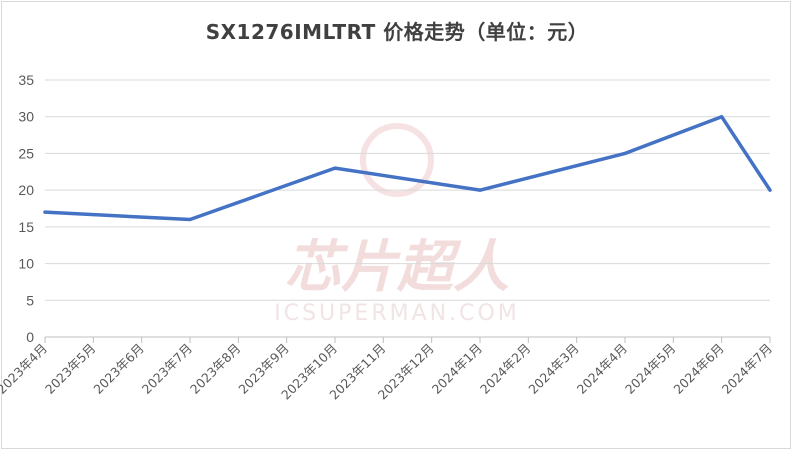 This screenshot has width=794, height=452. I want to click on x-tick-label: 2024年5月, so click(650, 369).